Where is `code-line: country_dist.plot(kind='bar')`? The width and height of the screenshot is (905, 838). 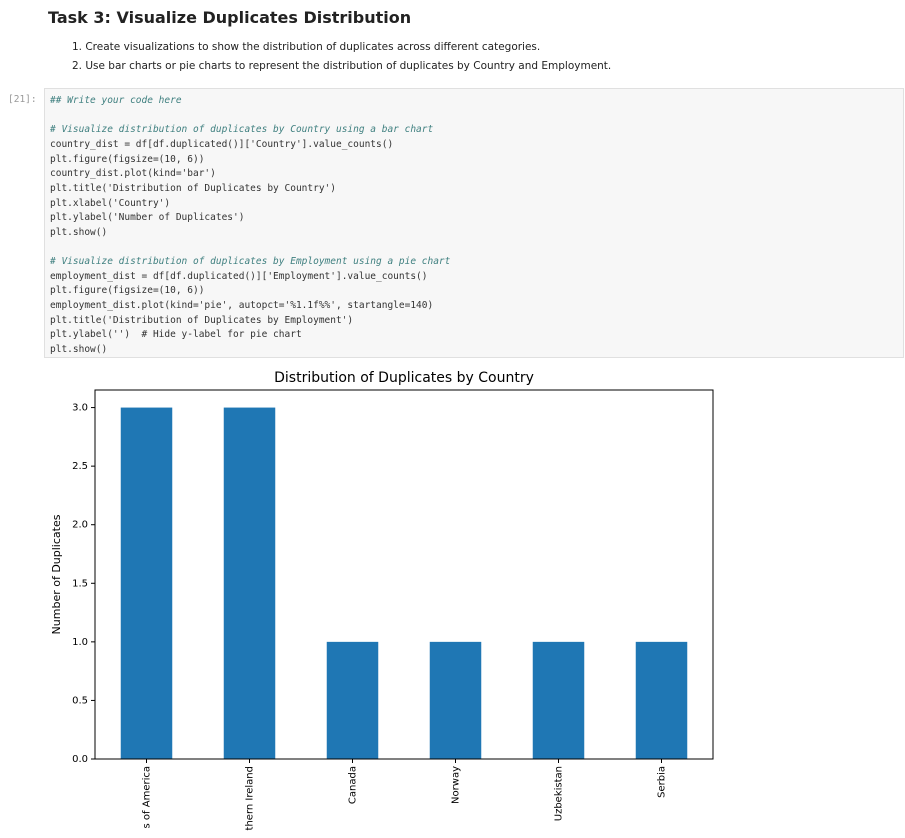
code-line: country_dist.plot(kind='bar') is located at coordinates (133, 174).